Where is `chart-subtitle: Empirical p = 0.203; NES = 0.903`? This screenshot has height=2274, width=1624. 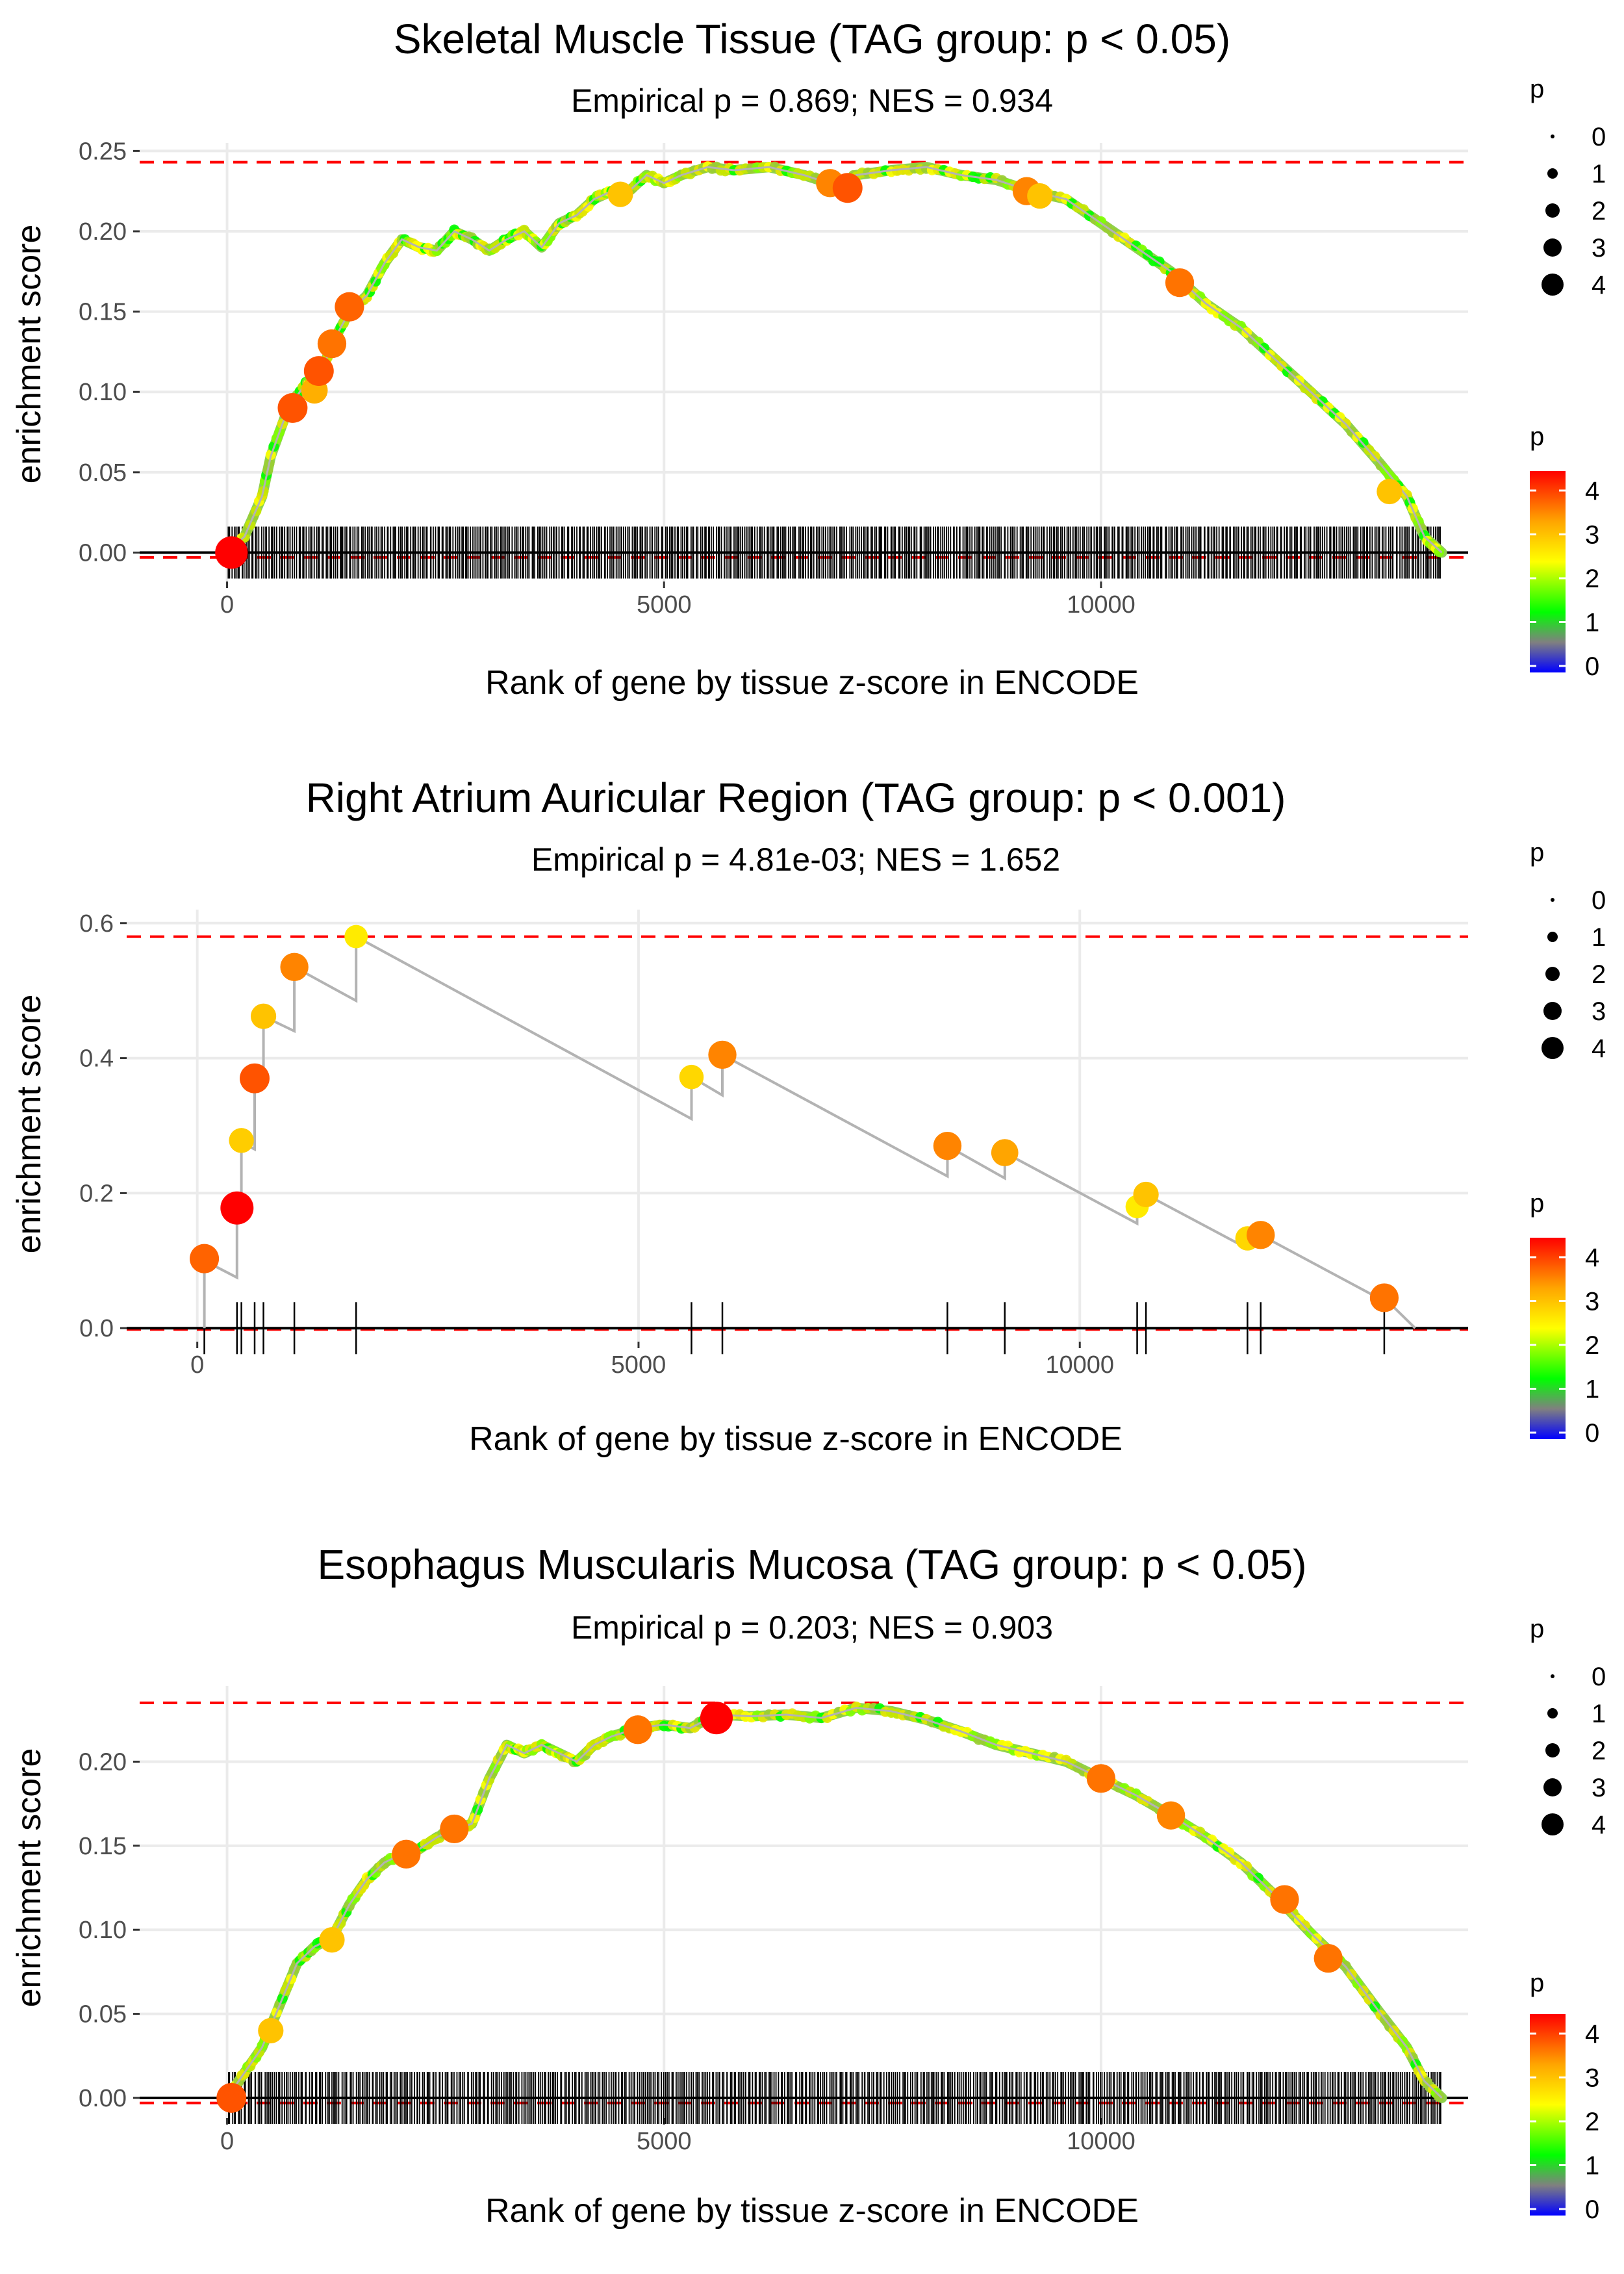 chart-subtitle: Empirical p = 0.203; NES = 0.903 is located at coordinates (812, 1627).